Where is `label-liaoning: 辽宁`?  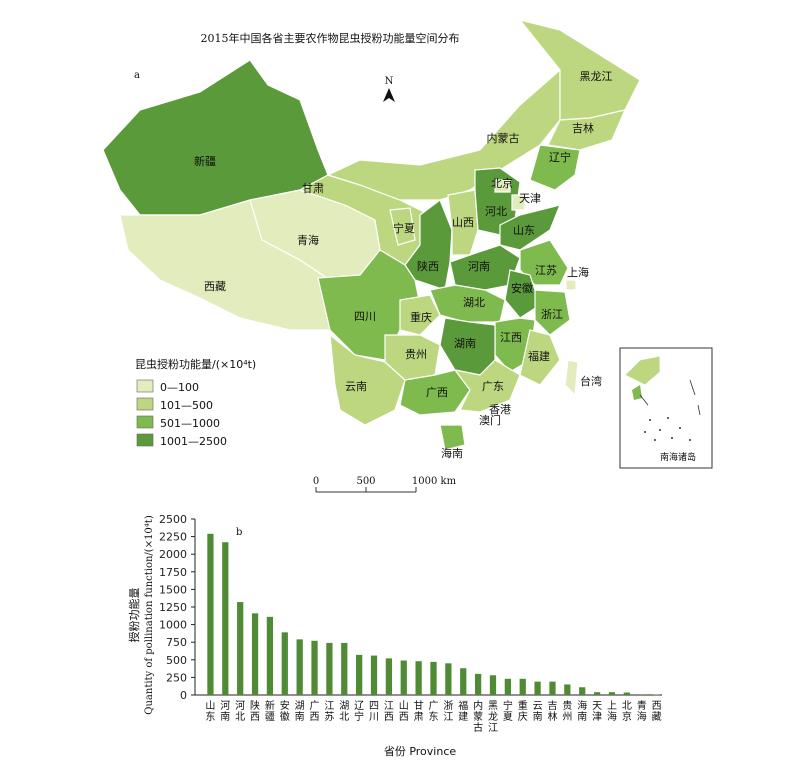
label-liaoning: 辽宁 is located at coordinates (560, 157).